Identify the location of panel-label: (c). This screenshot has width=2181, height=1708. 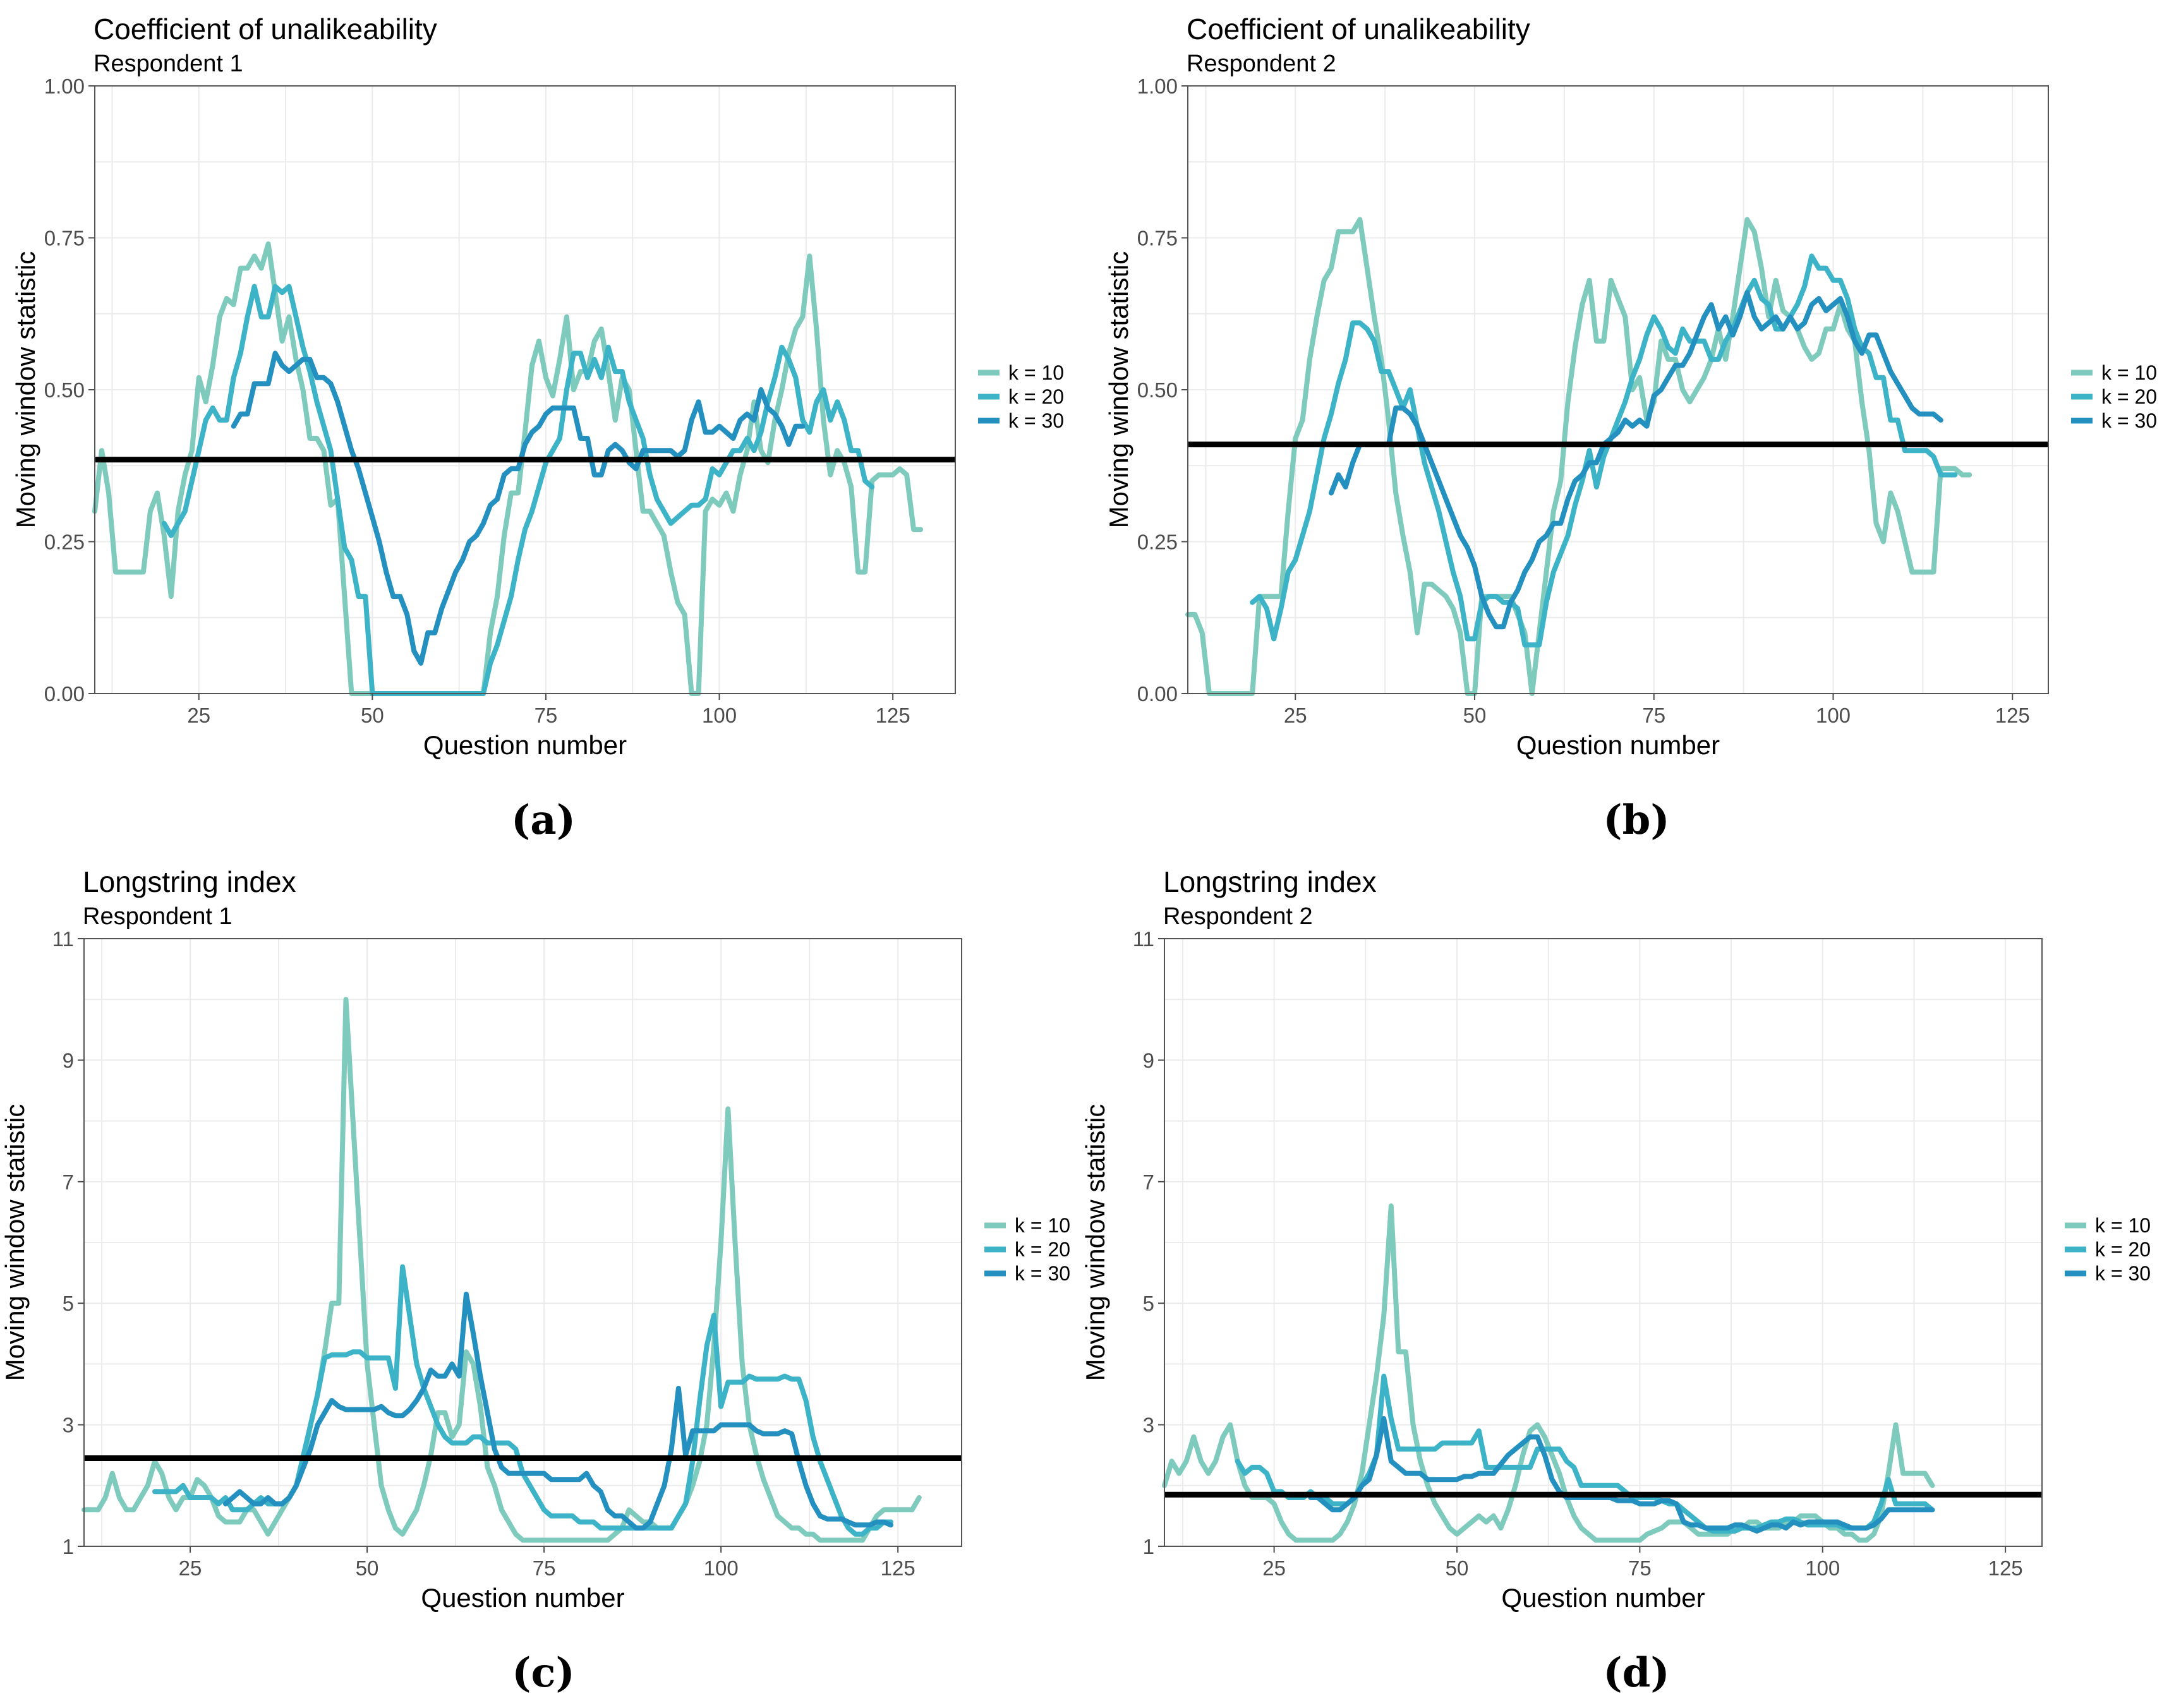
(543, 1673).